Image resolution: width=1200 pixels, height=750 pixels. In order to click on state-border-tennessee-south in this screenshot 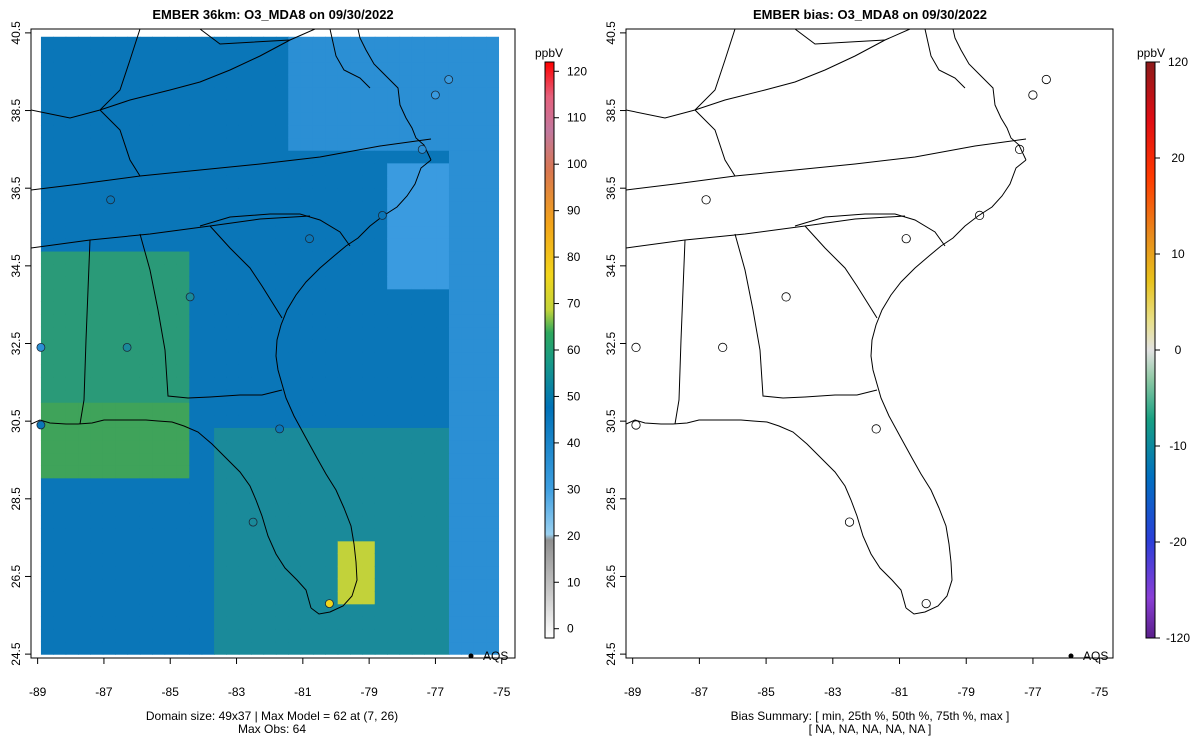, I will do `click(171, 232)`.